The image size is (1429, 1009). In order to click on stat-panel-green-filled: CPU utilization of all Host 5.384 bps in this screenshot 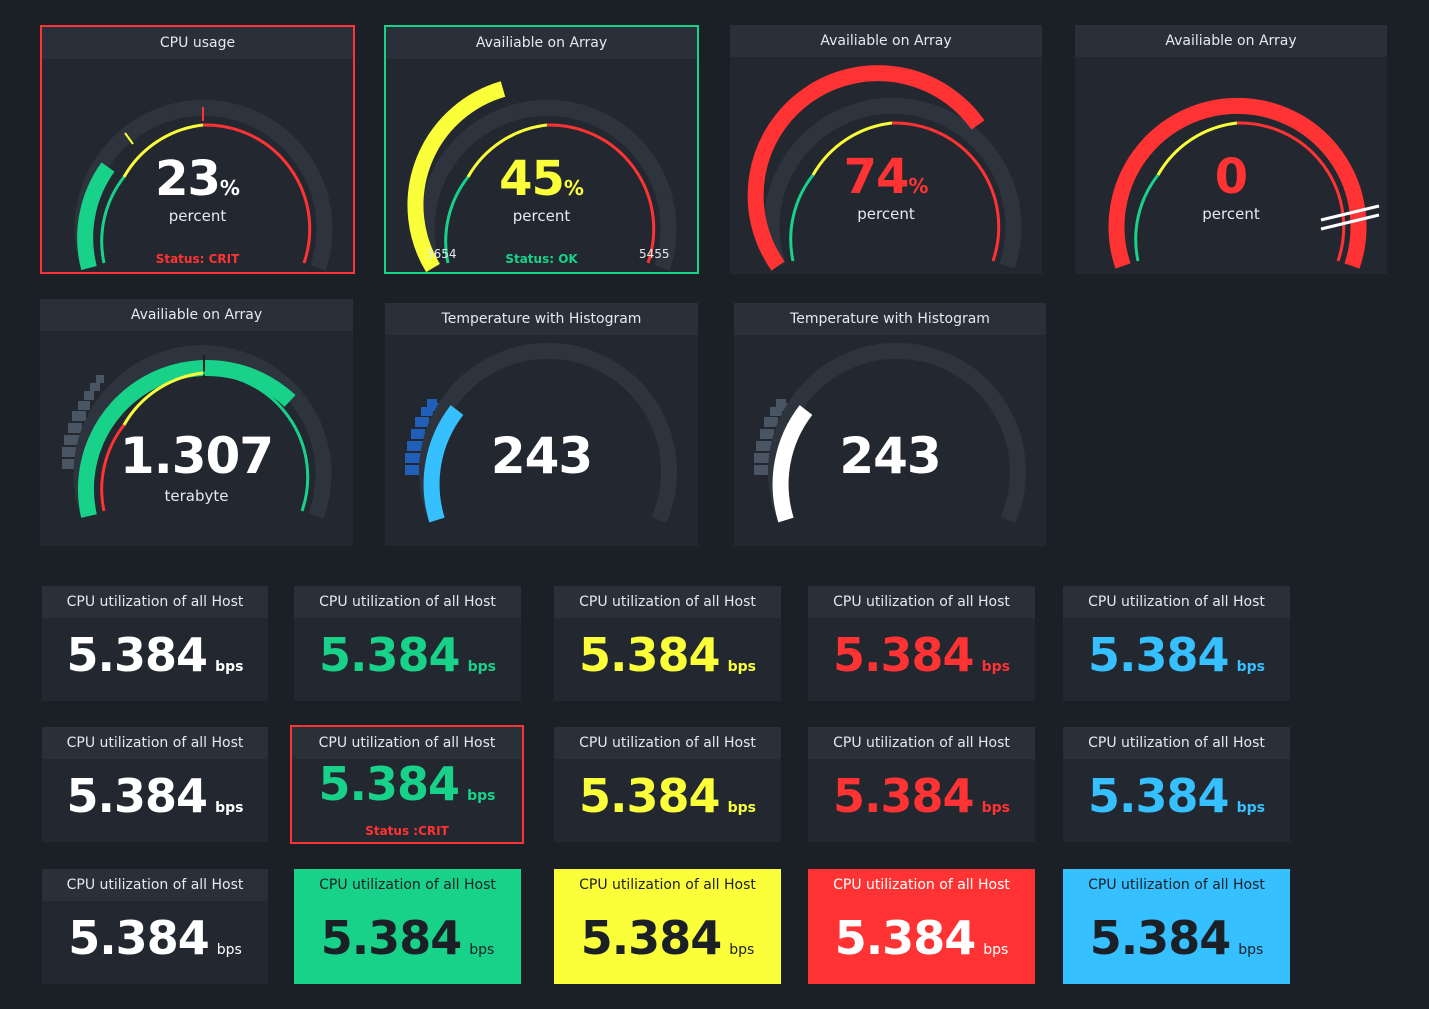, I will do `click(407, 926)`.